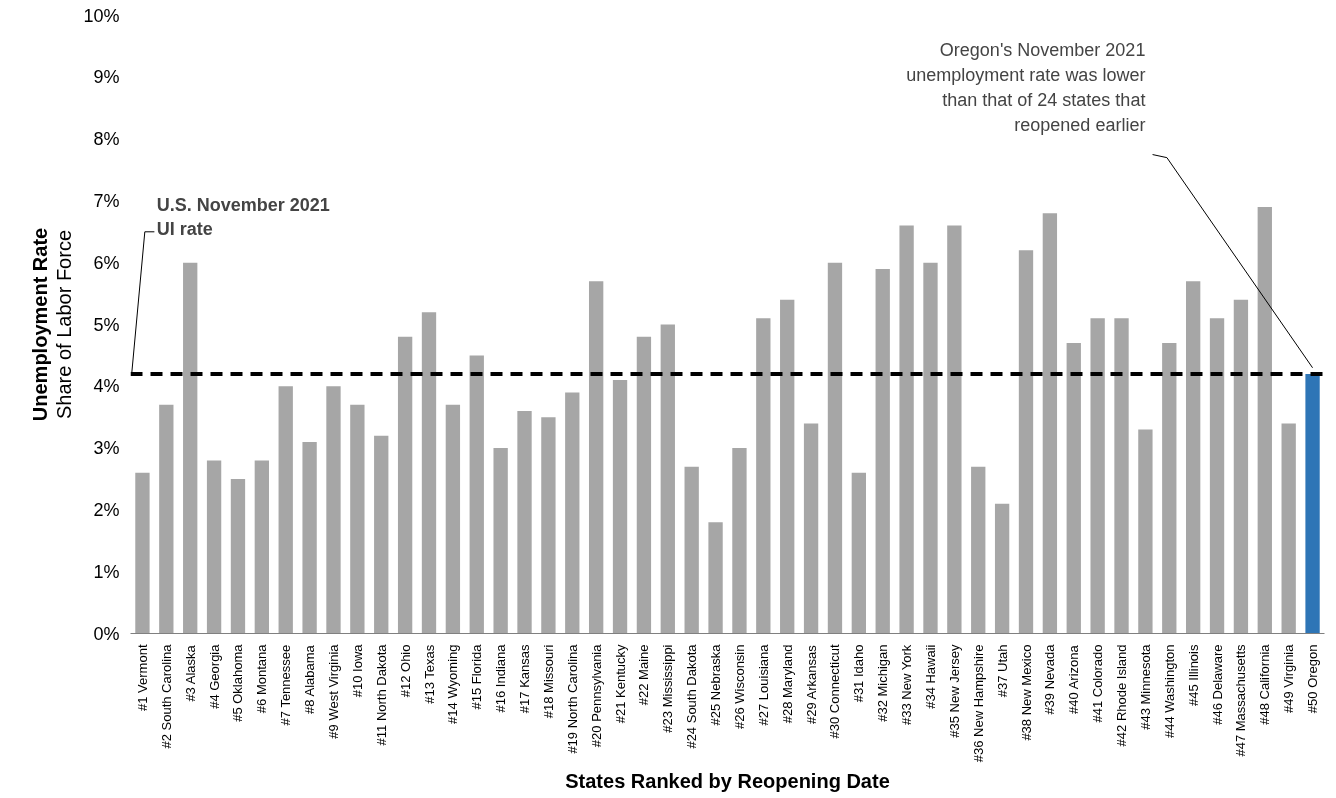  I want to click on x-tick-label: #48 California, so click(1265, 684).